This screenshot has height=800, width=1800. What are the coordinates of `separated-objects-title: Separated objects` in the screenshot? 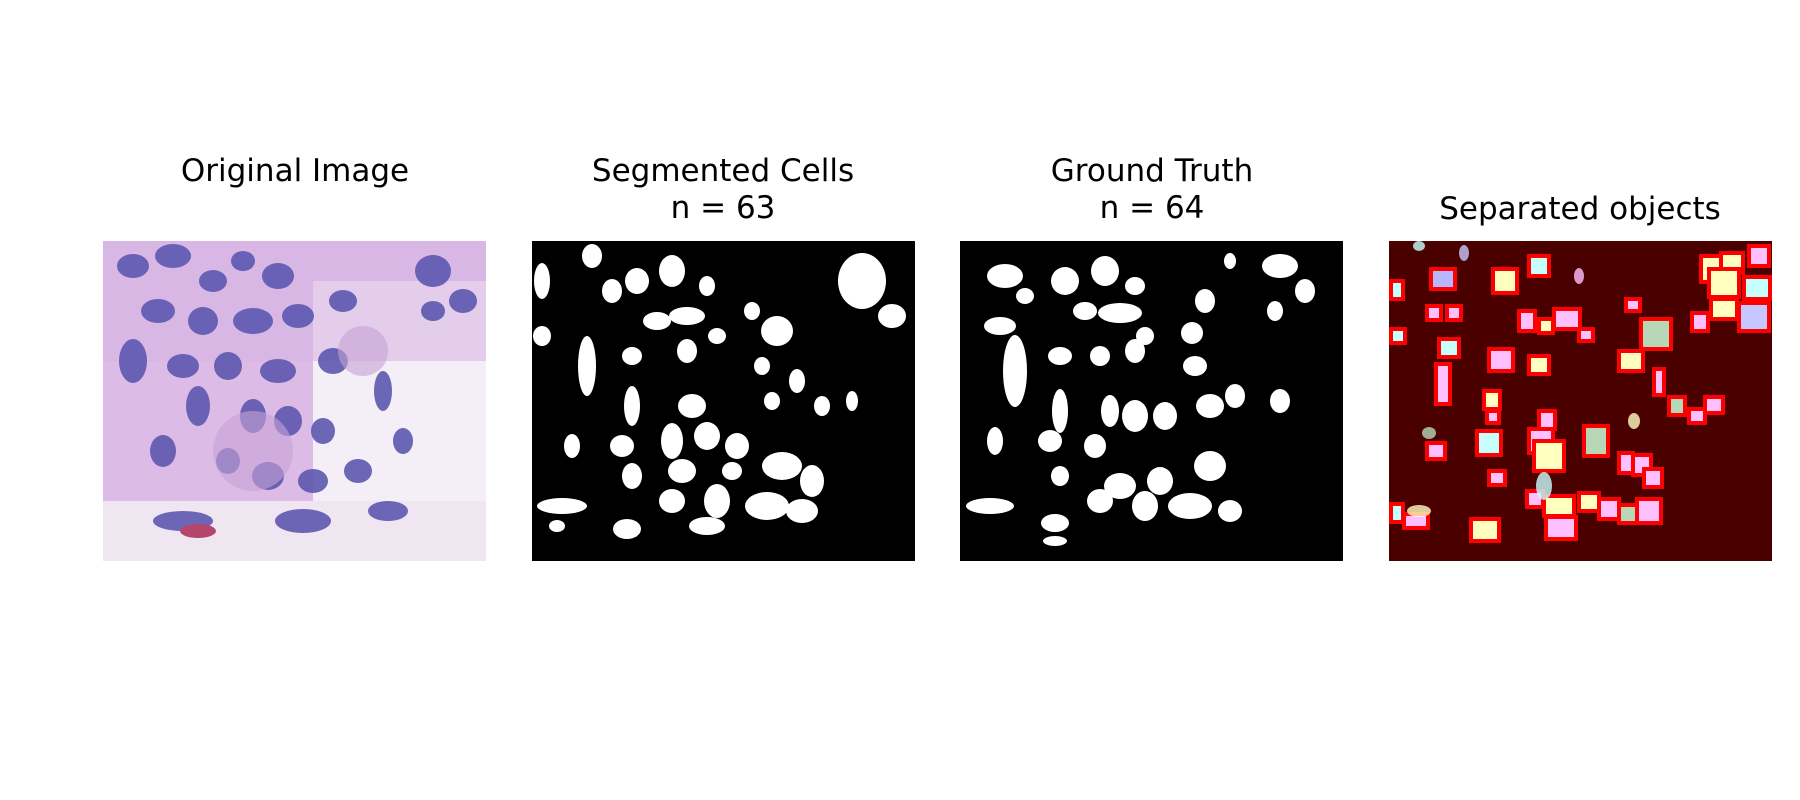 It's located at (1580, 209).